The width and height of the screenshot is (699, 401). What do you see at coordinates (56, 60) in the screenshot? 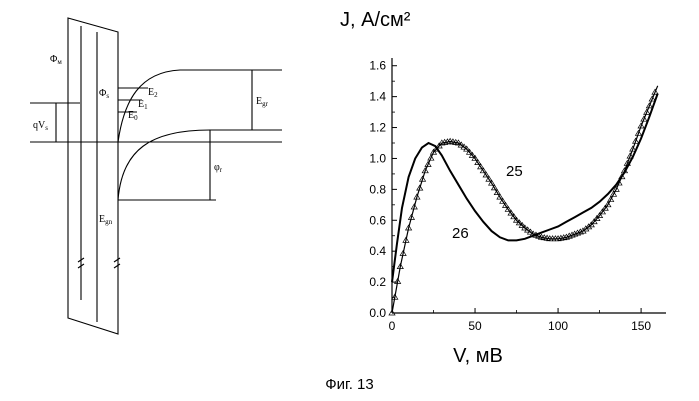
I see `label-phi-m: Φм` at bounding box center [56, 60].